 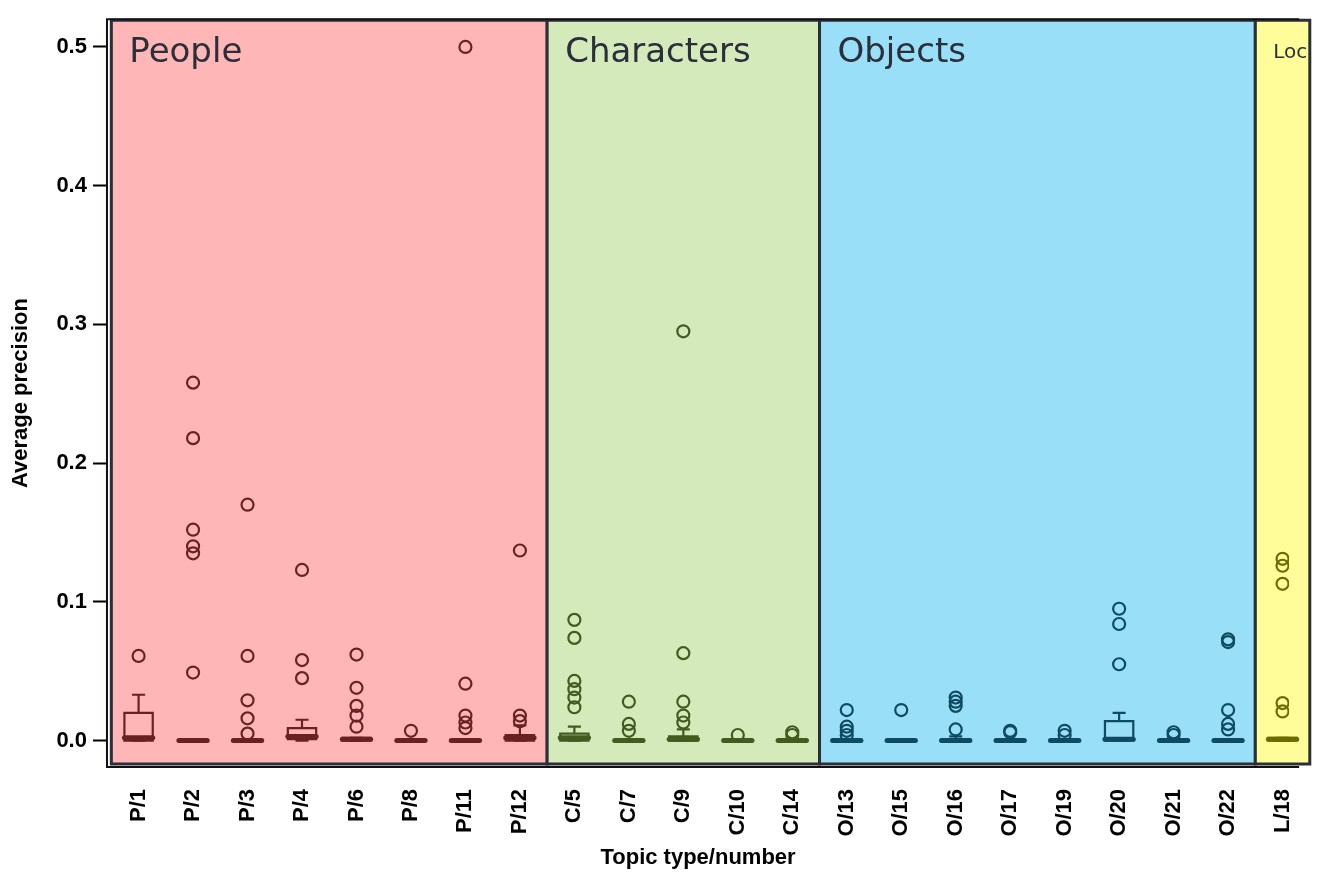 What do you see at coordinates (71, 323) in the screenshot?
I see `y-tick-label: 0.3` at bounding box center [71, 323].